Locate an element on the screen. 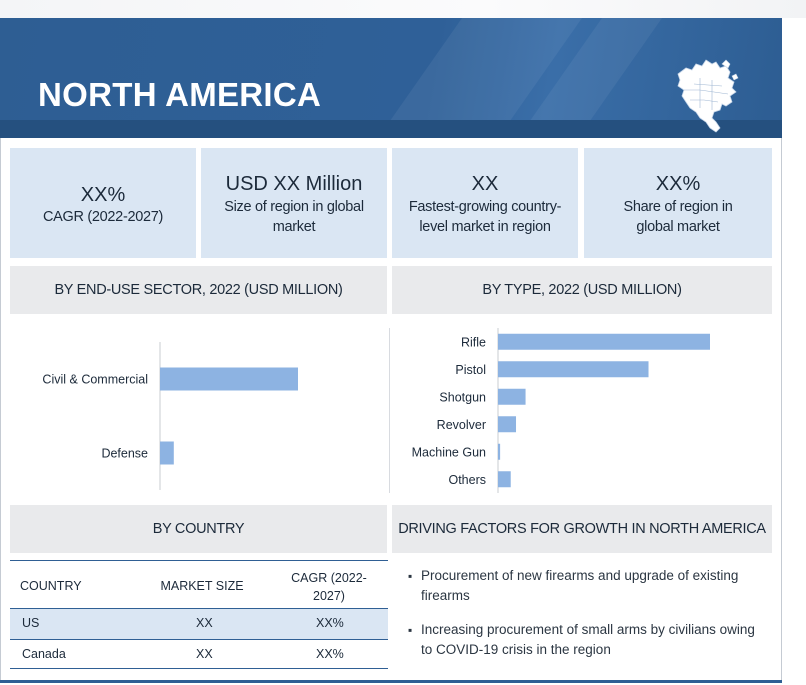  table-top-rule is located at coordinates (199, 560).